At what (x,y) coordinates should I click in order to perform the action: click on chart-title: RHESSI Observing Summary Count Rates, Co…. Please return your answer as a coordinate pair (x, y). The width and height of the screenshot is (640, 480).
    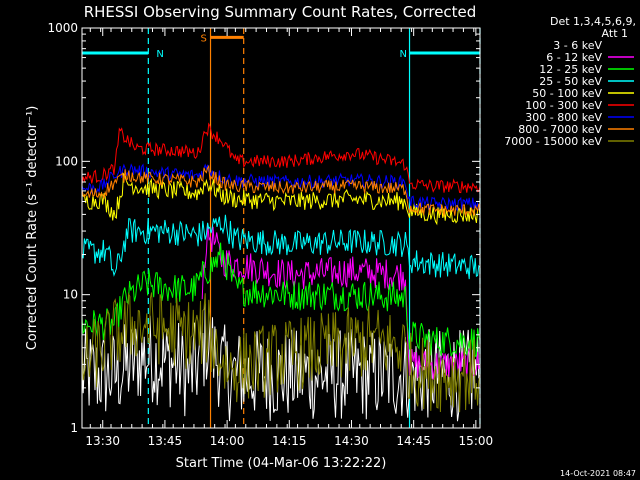
    Looking at the image, I should click on (280, 12).